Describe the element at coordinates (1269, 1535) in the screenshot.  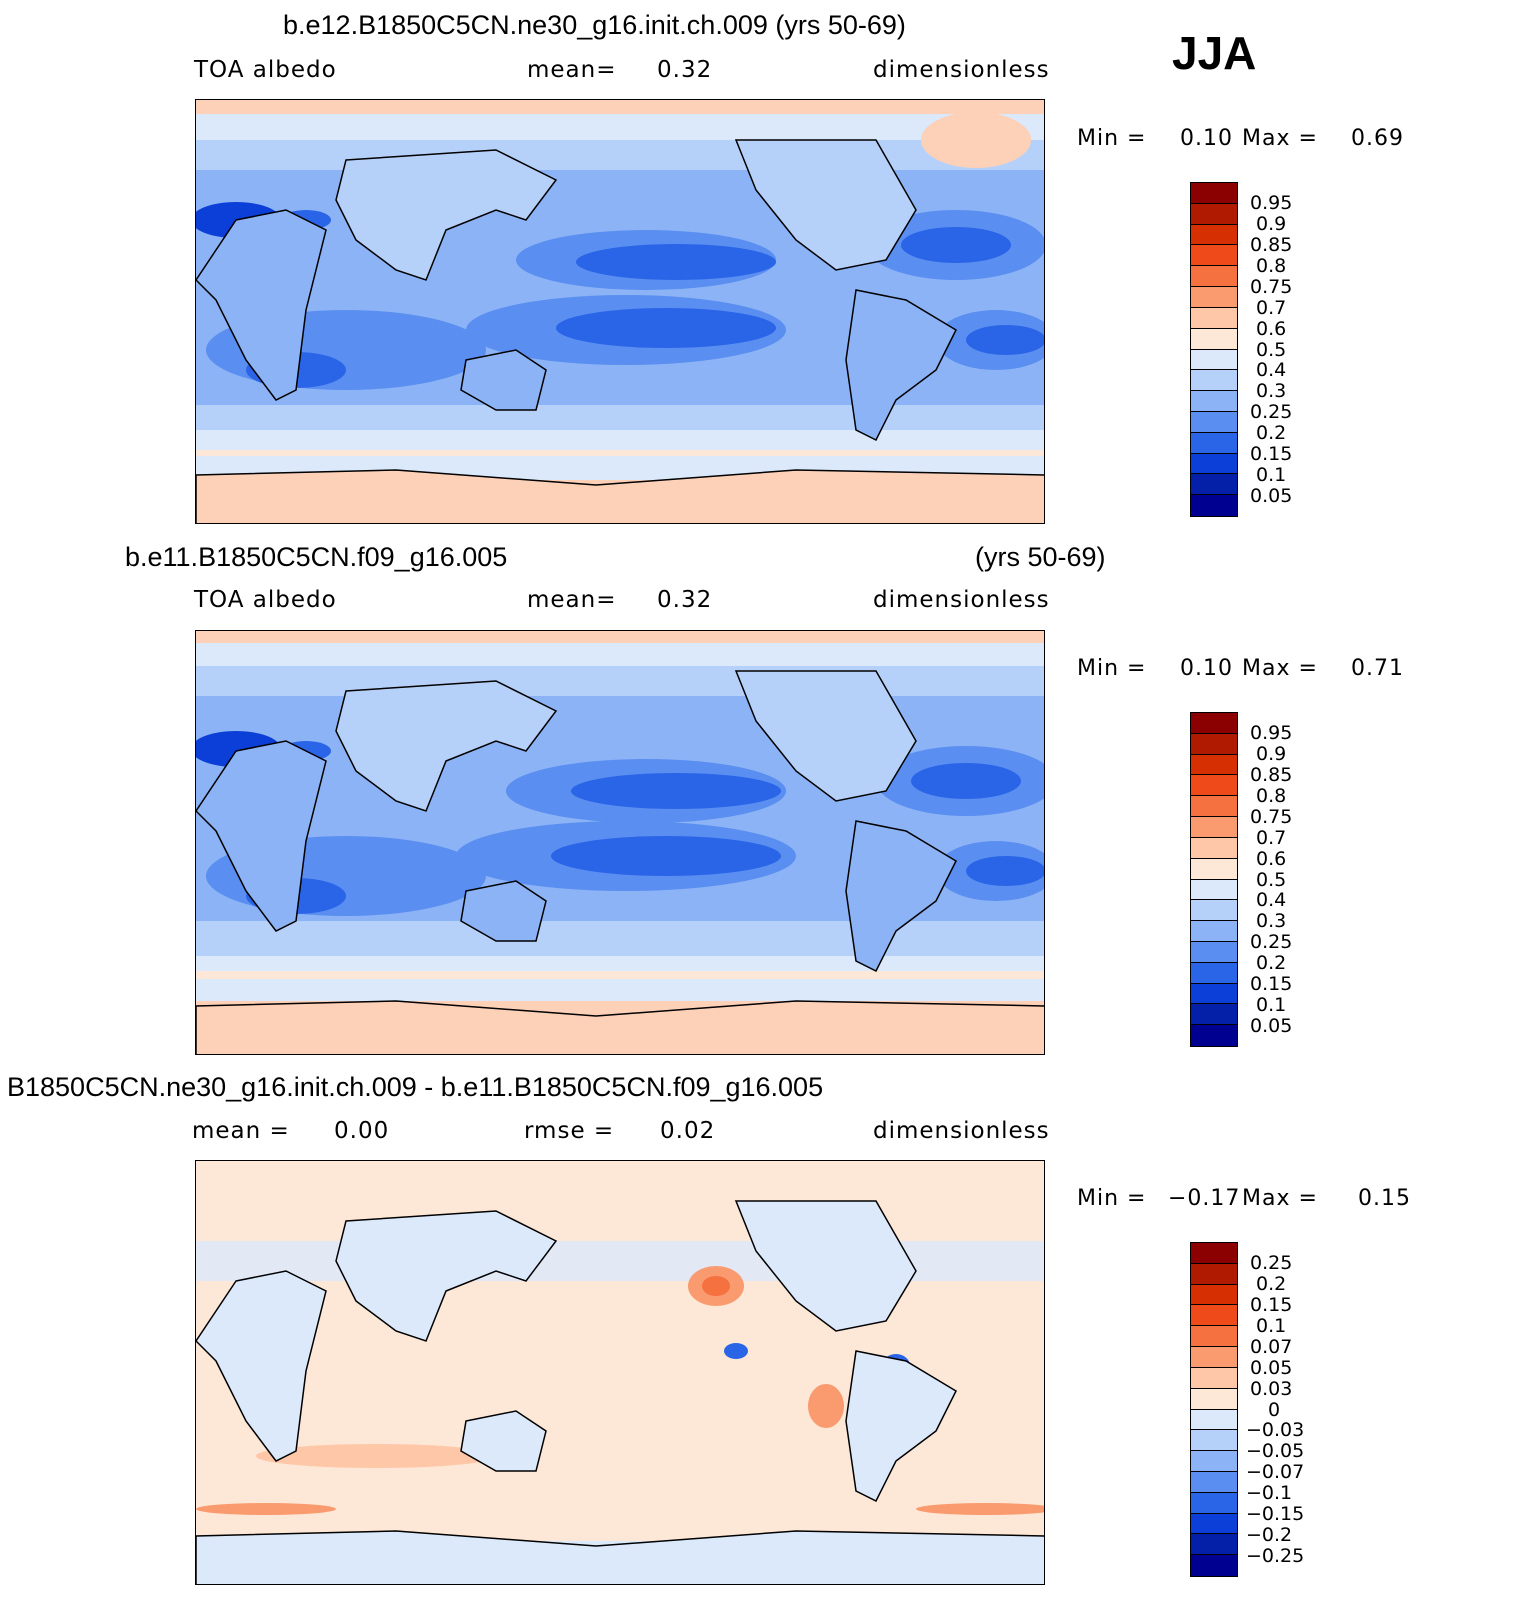
I see `colorbar-tick-label: −0.2` at that location.